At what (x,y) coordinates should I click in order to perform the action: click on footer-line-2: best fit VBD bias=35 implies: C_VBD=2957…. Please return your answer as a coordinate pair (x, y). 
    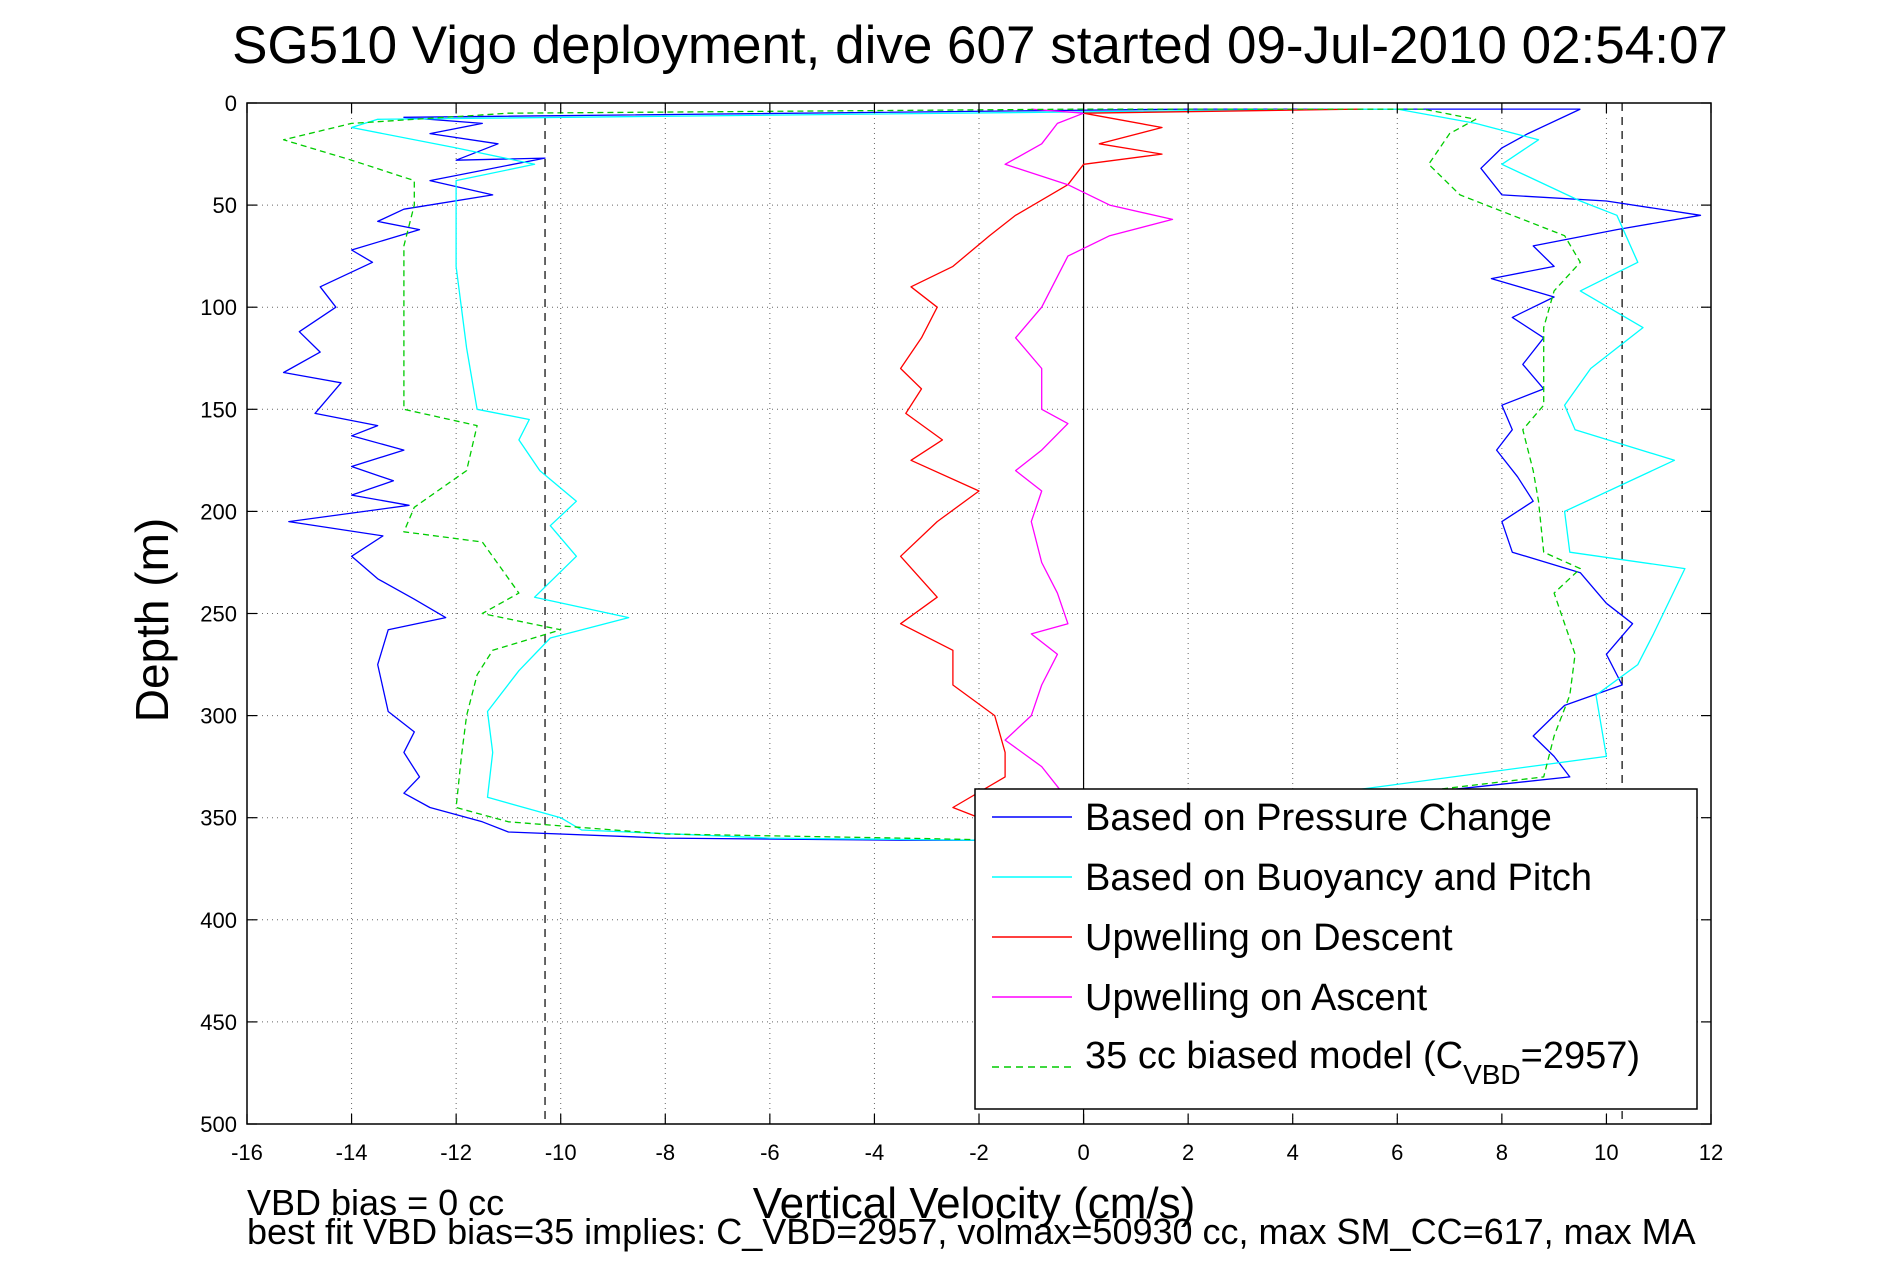
    Looking at the image, I should click on (971, 1231).